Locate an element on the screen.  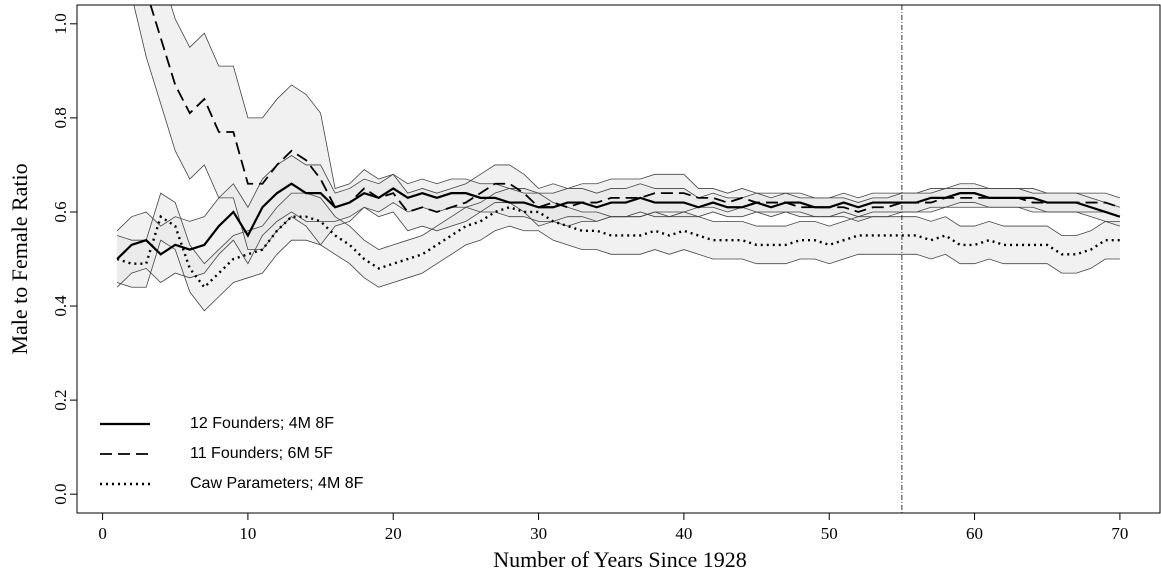
y-tick-label: 0.0 is located at coordinates (60, 494).